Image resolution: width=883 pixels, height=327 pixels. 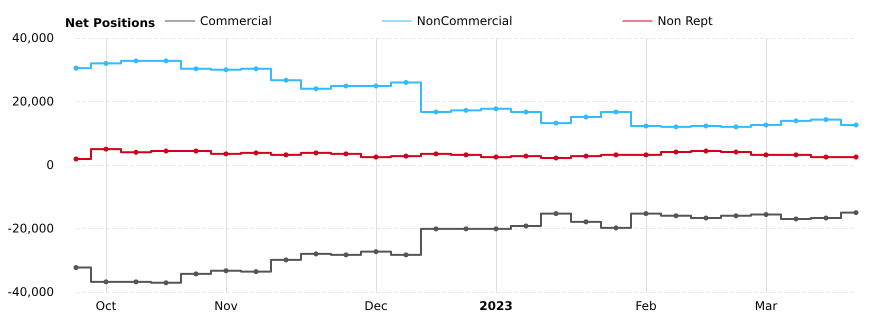 I want to click on x-tick-label: Mar, so click(x=766, y=306).